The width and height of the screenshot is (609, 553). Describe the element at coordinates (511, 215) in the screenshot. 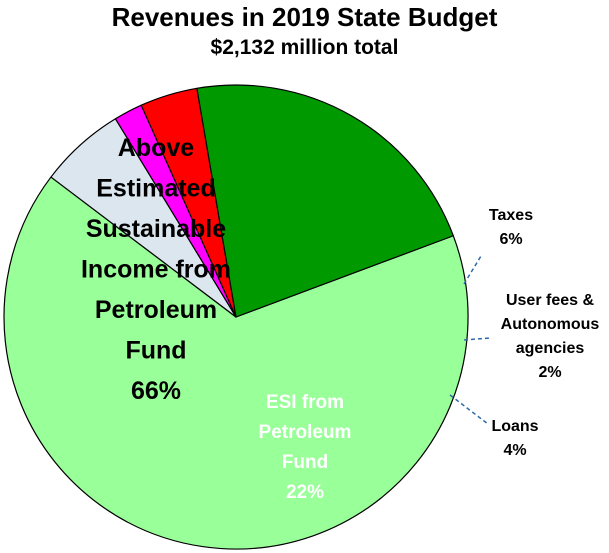

I see `slice-label-line: Taxes` at that location.